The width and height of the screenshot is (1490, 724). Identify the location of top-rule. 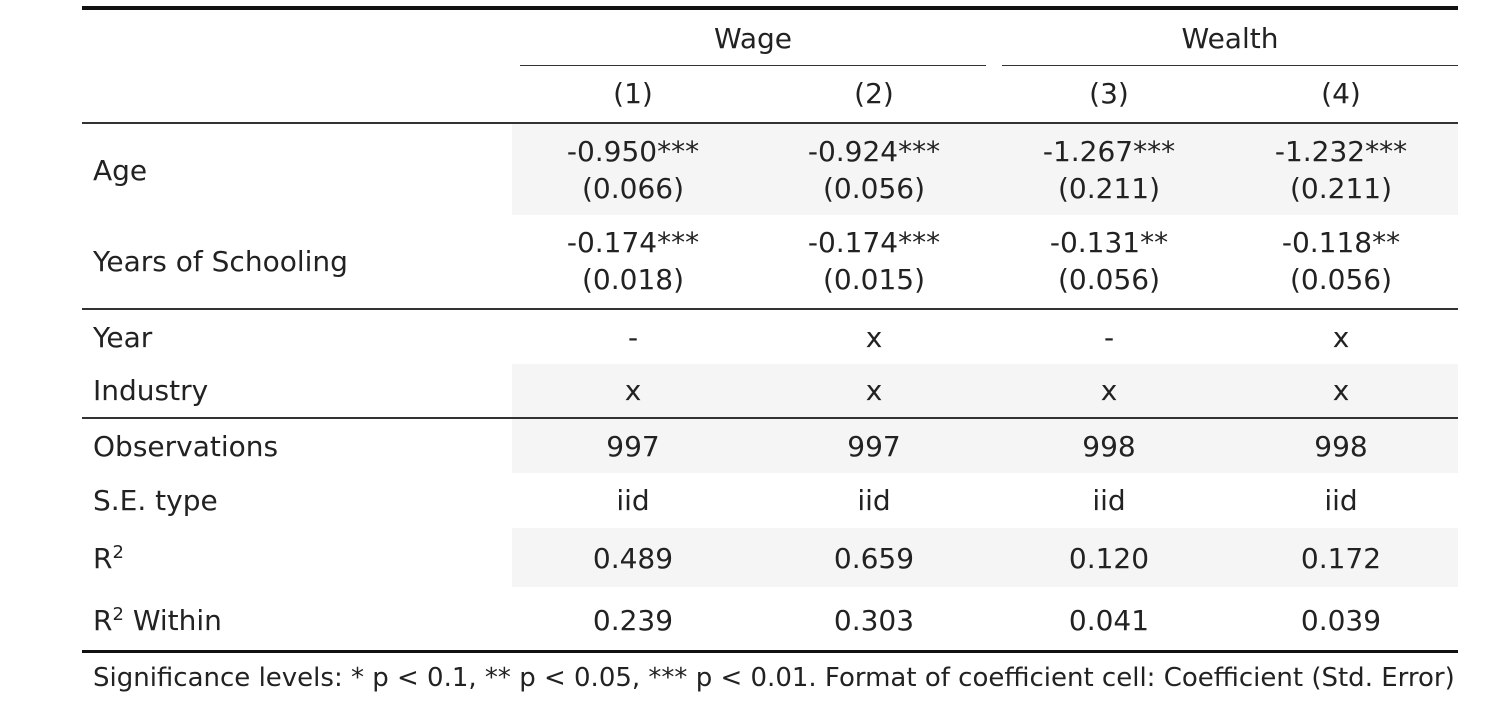
(770, 8).